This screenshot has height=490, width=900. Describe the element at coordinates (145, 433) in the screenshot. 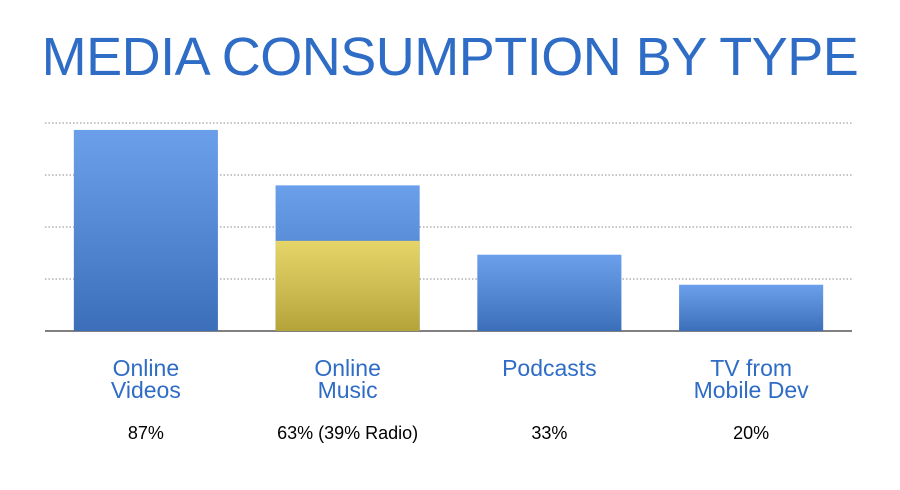

I see `value-label: 87%` at that location.